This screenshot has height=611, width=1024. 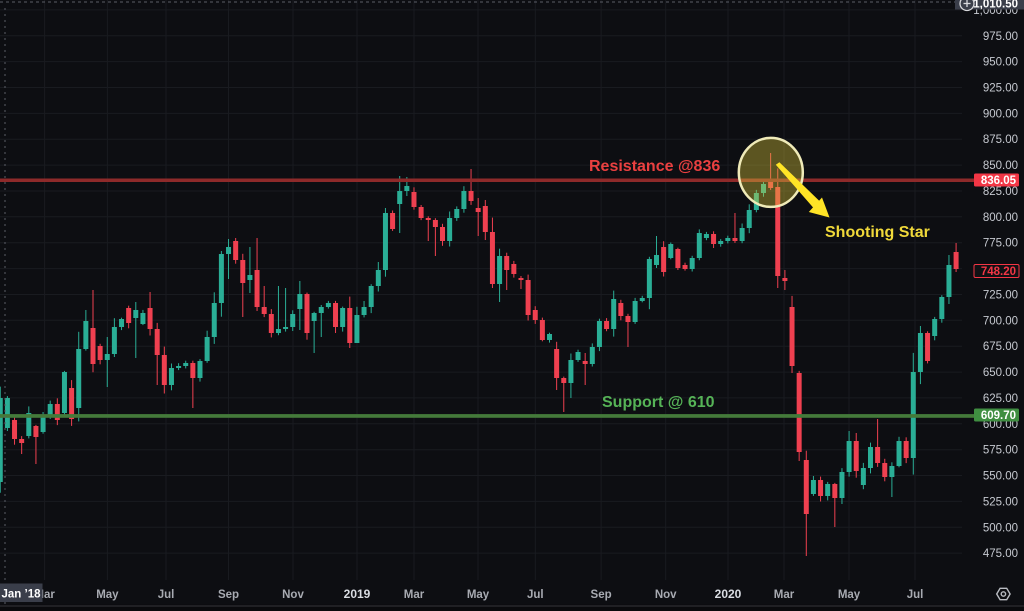 I want to click on svg-text: Shooting Star, so click(x=877, y=232).